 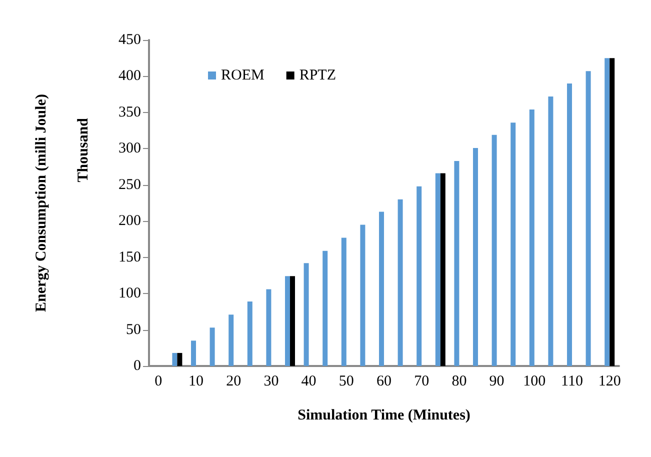 I want to click on x-tick-label: 0, so click(x=158, y=382).